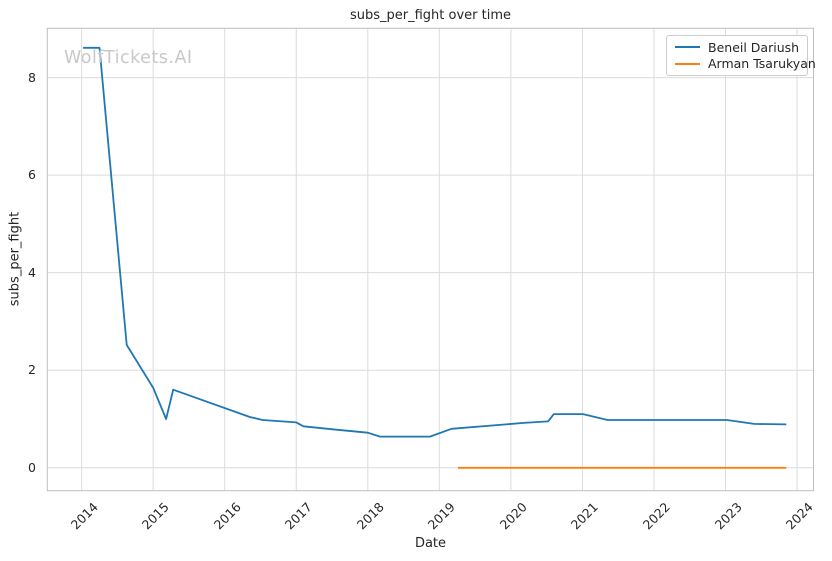  What do you see at coordinates (762, 64) in the screenshot?
I see `legend-label: Arman Tsarukyan` at bounding box center [762, 64].